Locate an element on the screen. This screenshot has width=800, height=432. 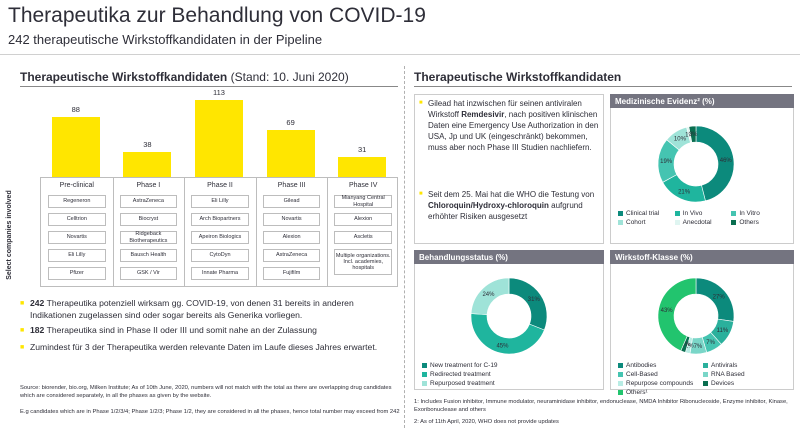
company-cell: AstraZeneca is located at coordinates (291, 255).